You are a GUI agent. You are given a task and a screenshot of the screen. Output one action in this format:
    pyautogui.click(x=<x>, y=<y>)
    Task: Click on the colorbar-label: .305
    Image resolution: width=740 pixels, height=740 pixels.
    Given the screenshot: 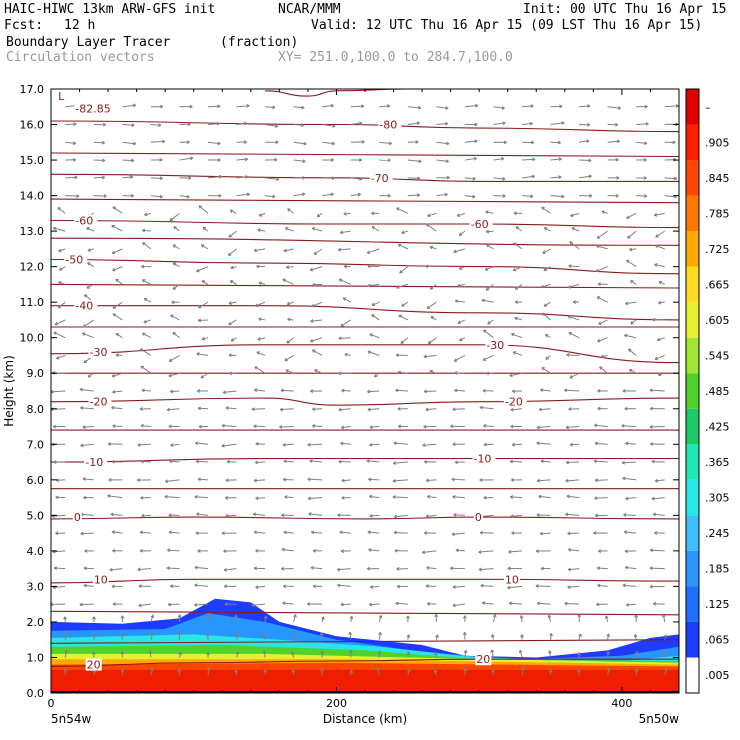 What is the action you would take?
    pyautogui.click(x=717, y=498)
    